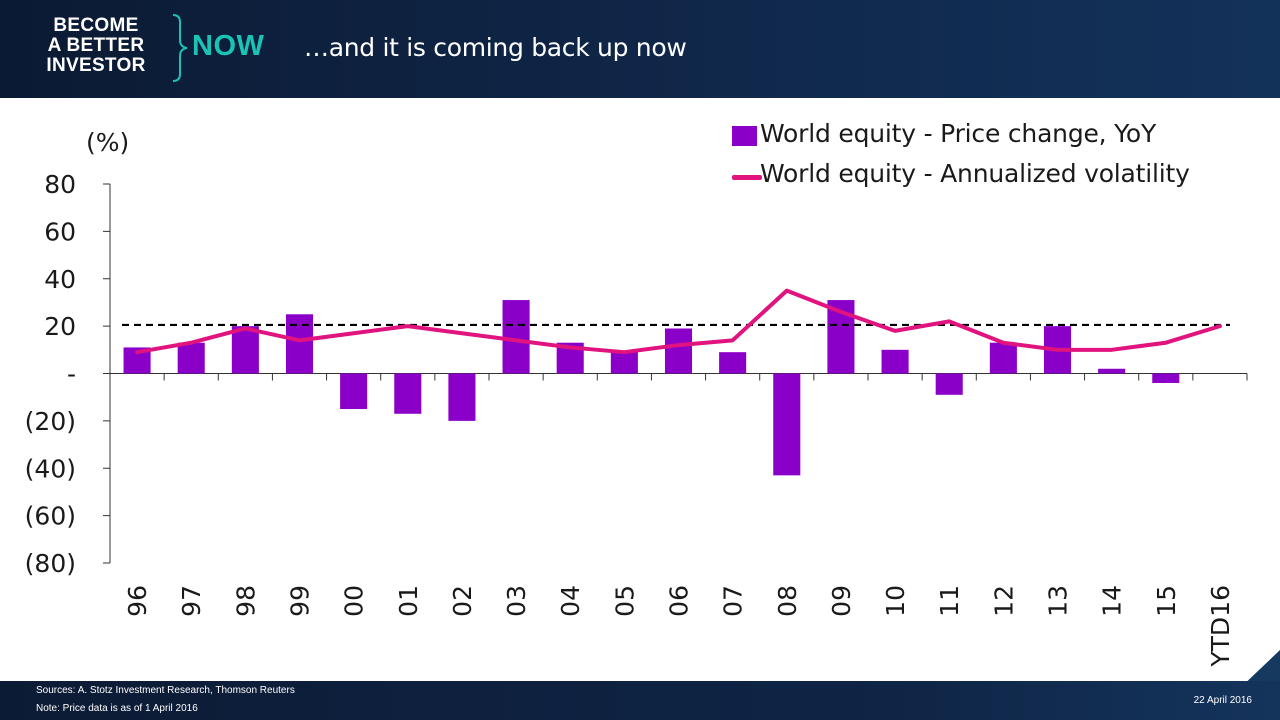 This screenshot has width=1280, height=720. What do you see at coordinates (841, 601) in the screenshot?
I see `x-tick-label: 09` at bounding box center [841, 601].